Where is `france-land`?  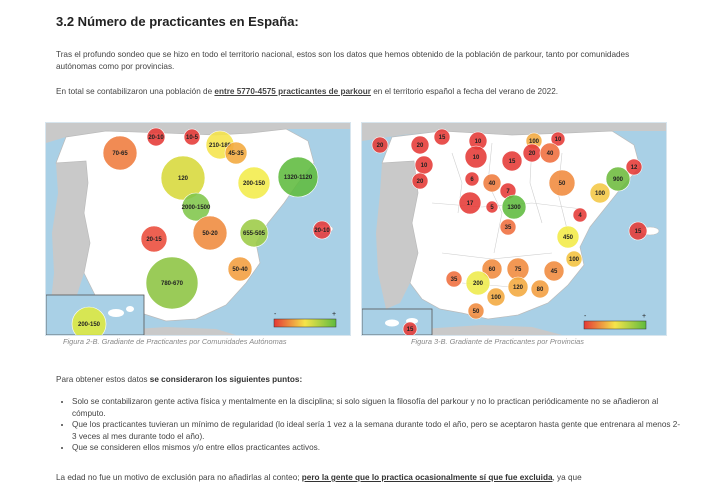
france-land is located at coordinates (514, 132).